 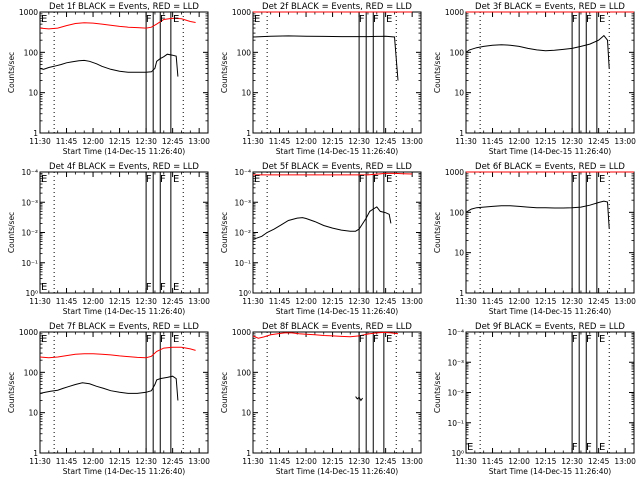 What do you see at coordinates (124, 167) in the screenshot?
I see `panel-title: Det 4f BLACK = Events, RED = LLD` at bounding box center [124, 167].